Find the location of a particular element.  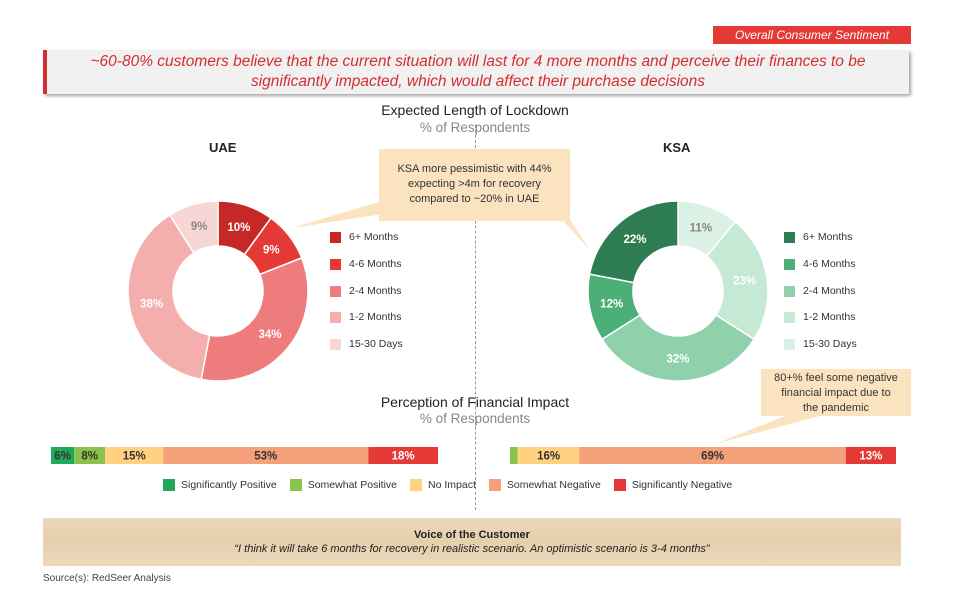

uae-financial-bar-data-label: 53% is located at coordinates (265, 457).